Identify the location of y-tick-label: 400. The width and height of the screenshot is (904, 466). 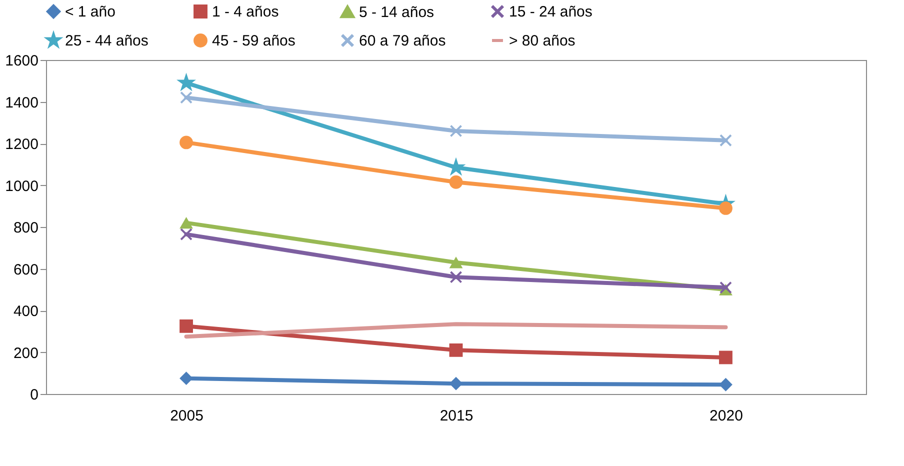
(25, 311).